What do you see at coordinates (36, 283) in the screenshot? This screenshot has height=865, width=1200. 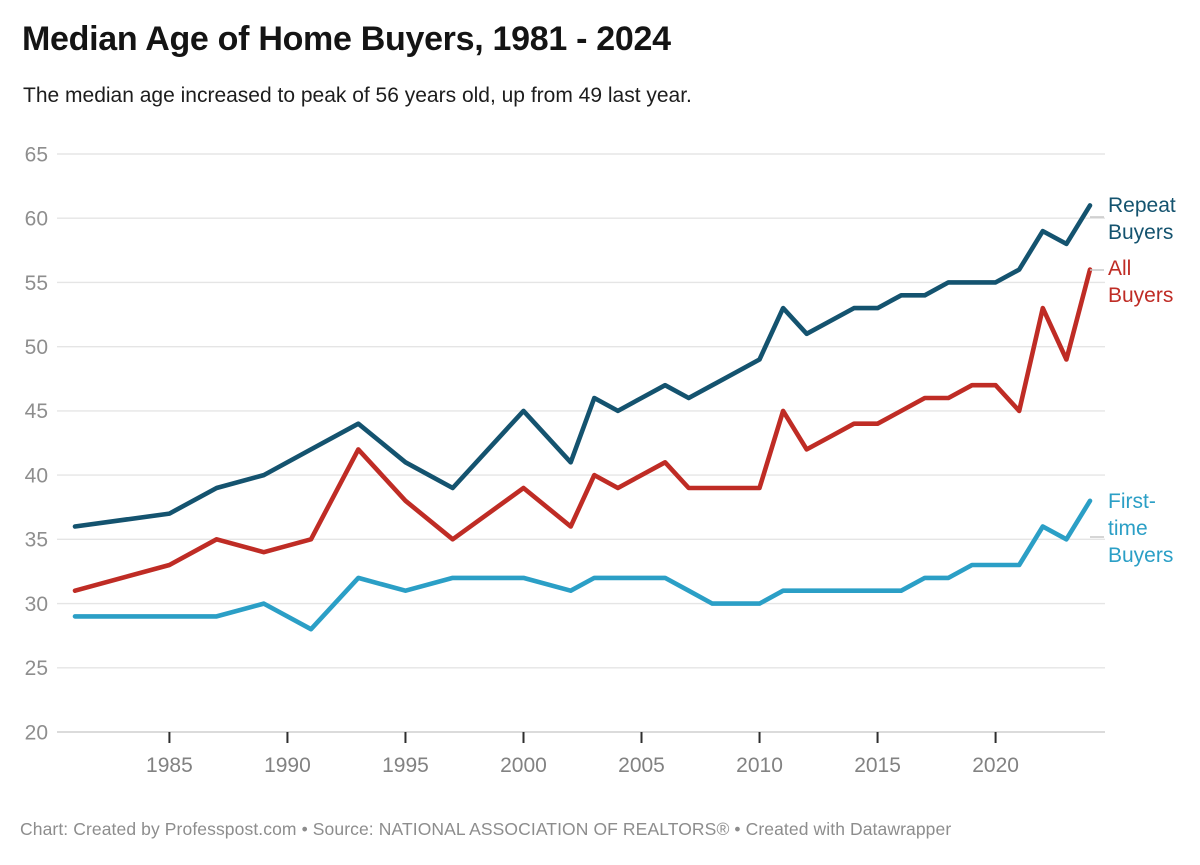 I see `y-axis-label: 55` at bounding box center [36, 283].